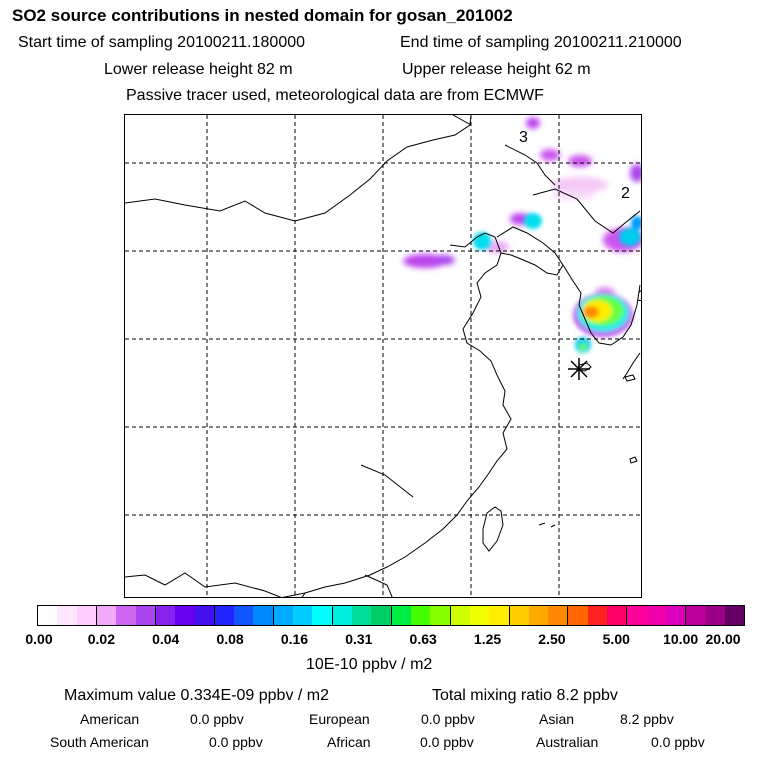 The image size is (768, 768). Describe the element at coordinates (110, 719) in the screenshot. I see `region-name-american: American` at that location.